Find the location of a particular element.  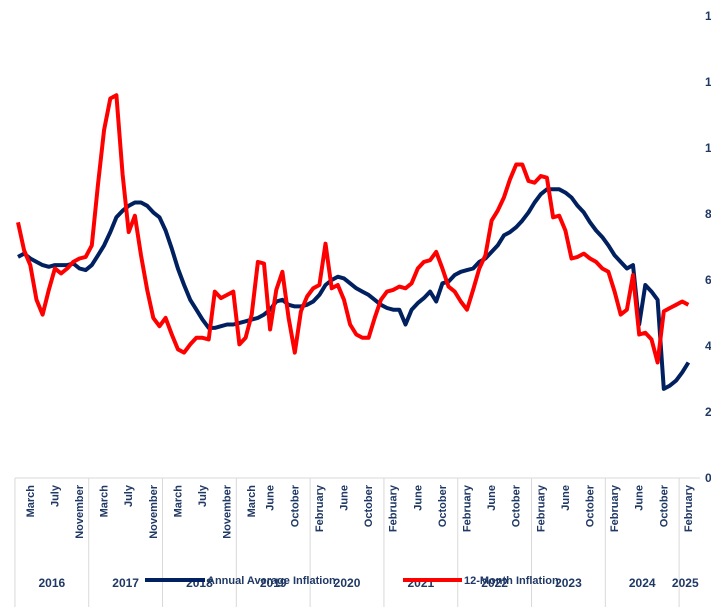

year-label: 2025 is located at coordinates (685, 583).